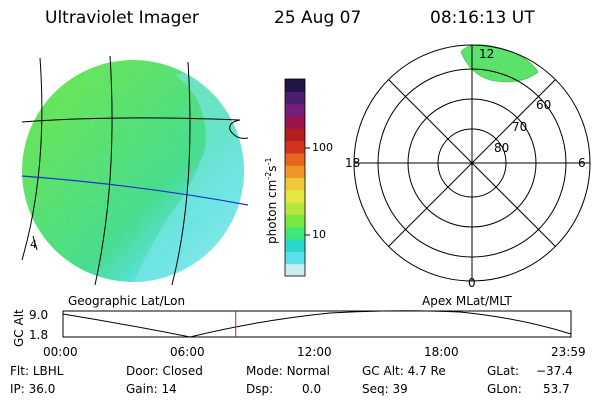  Describe the element at coordinates (487, 54) in the screenshot. I see `mlt-label-12: 12` at that location.